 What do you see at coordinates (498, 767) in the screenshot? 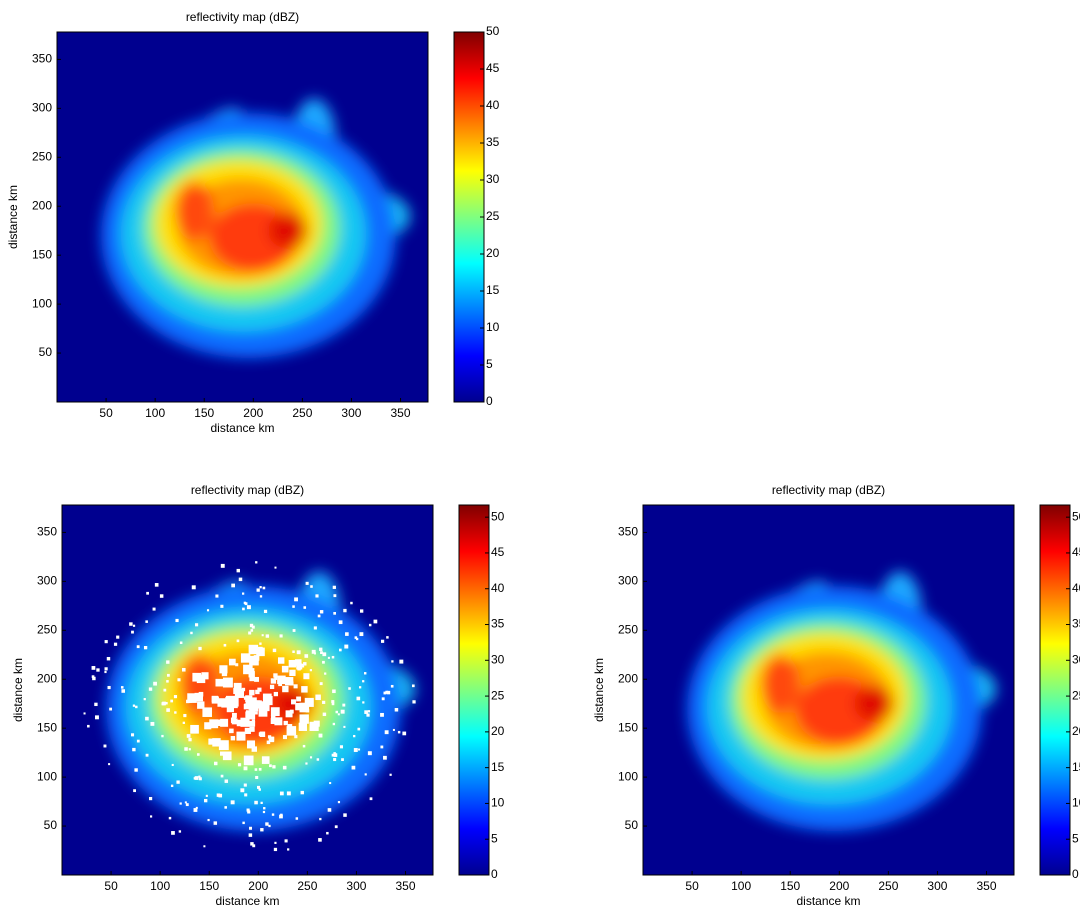
I see `colorbar-tick-label: 15` at bounding box center [498, 767].